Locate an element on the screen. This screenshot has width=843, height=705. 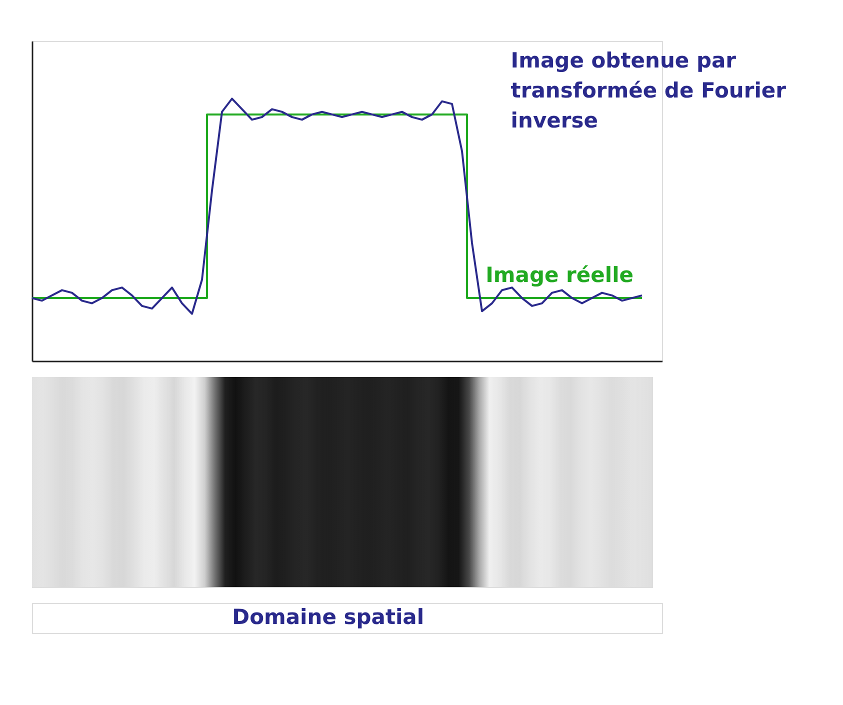
text: Domaine spatial is located at coordinates (328, 617).